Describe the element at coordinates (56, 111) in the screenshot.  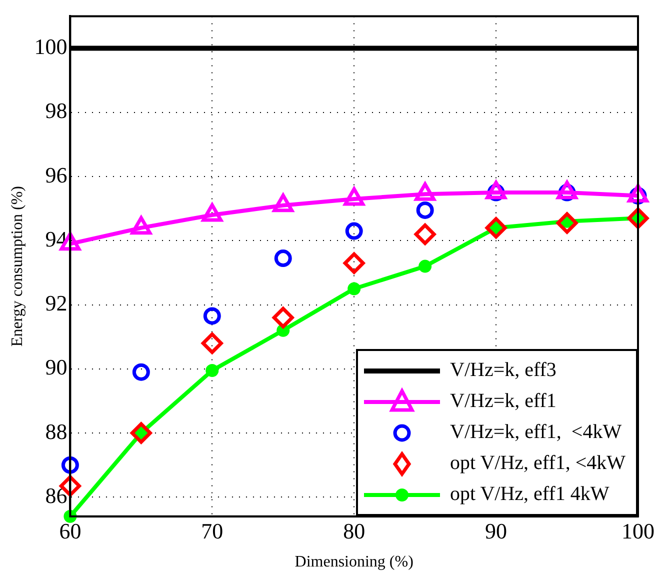
I see `y-tick-label: 98` at that location.